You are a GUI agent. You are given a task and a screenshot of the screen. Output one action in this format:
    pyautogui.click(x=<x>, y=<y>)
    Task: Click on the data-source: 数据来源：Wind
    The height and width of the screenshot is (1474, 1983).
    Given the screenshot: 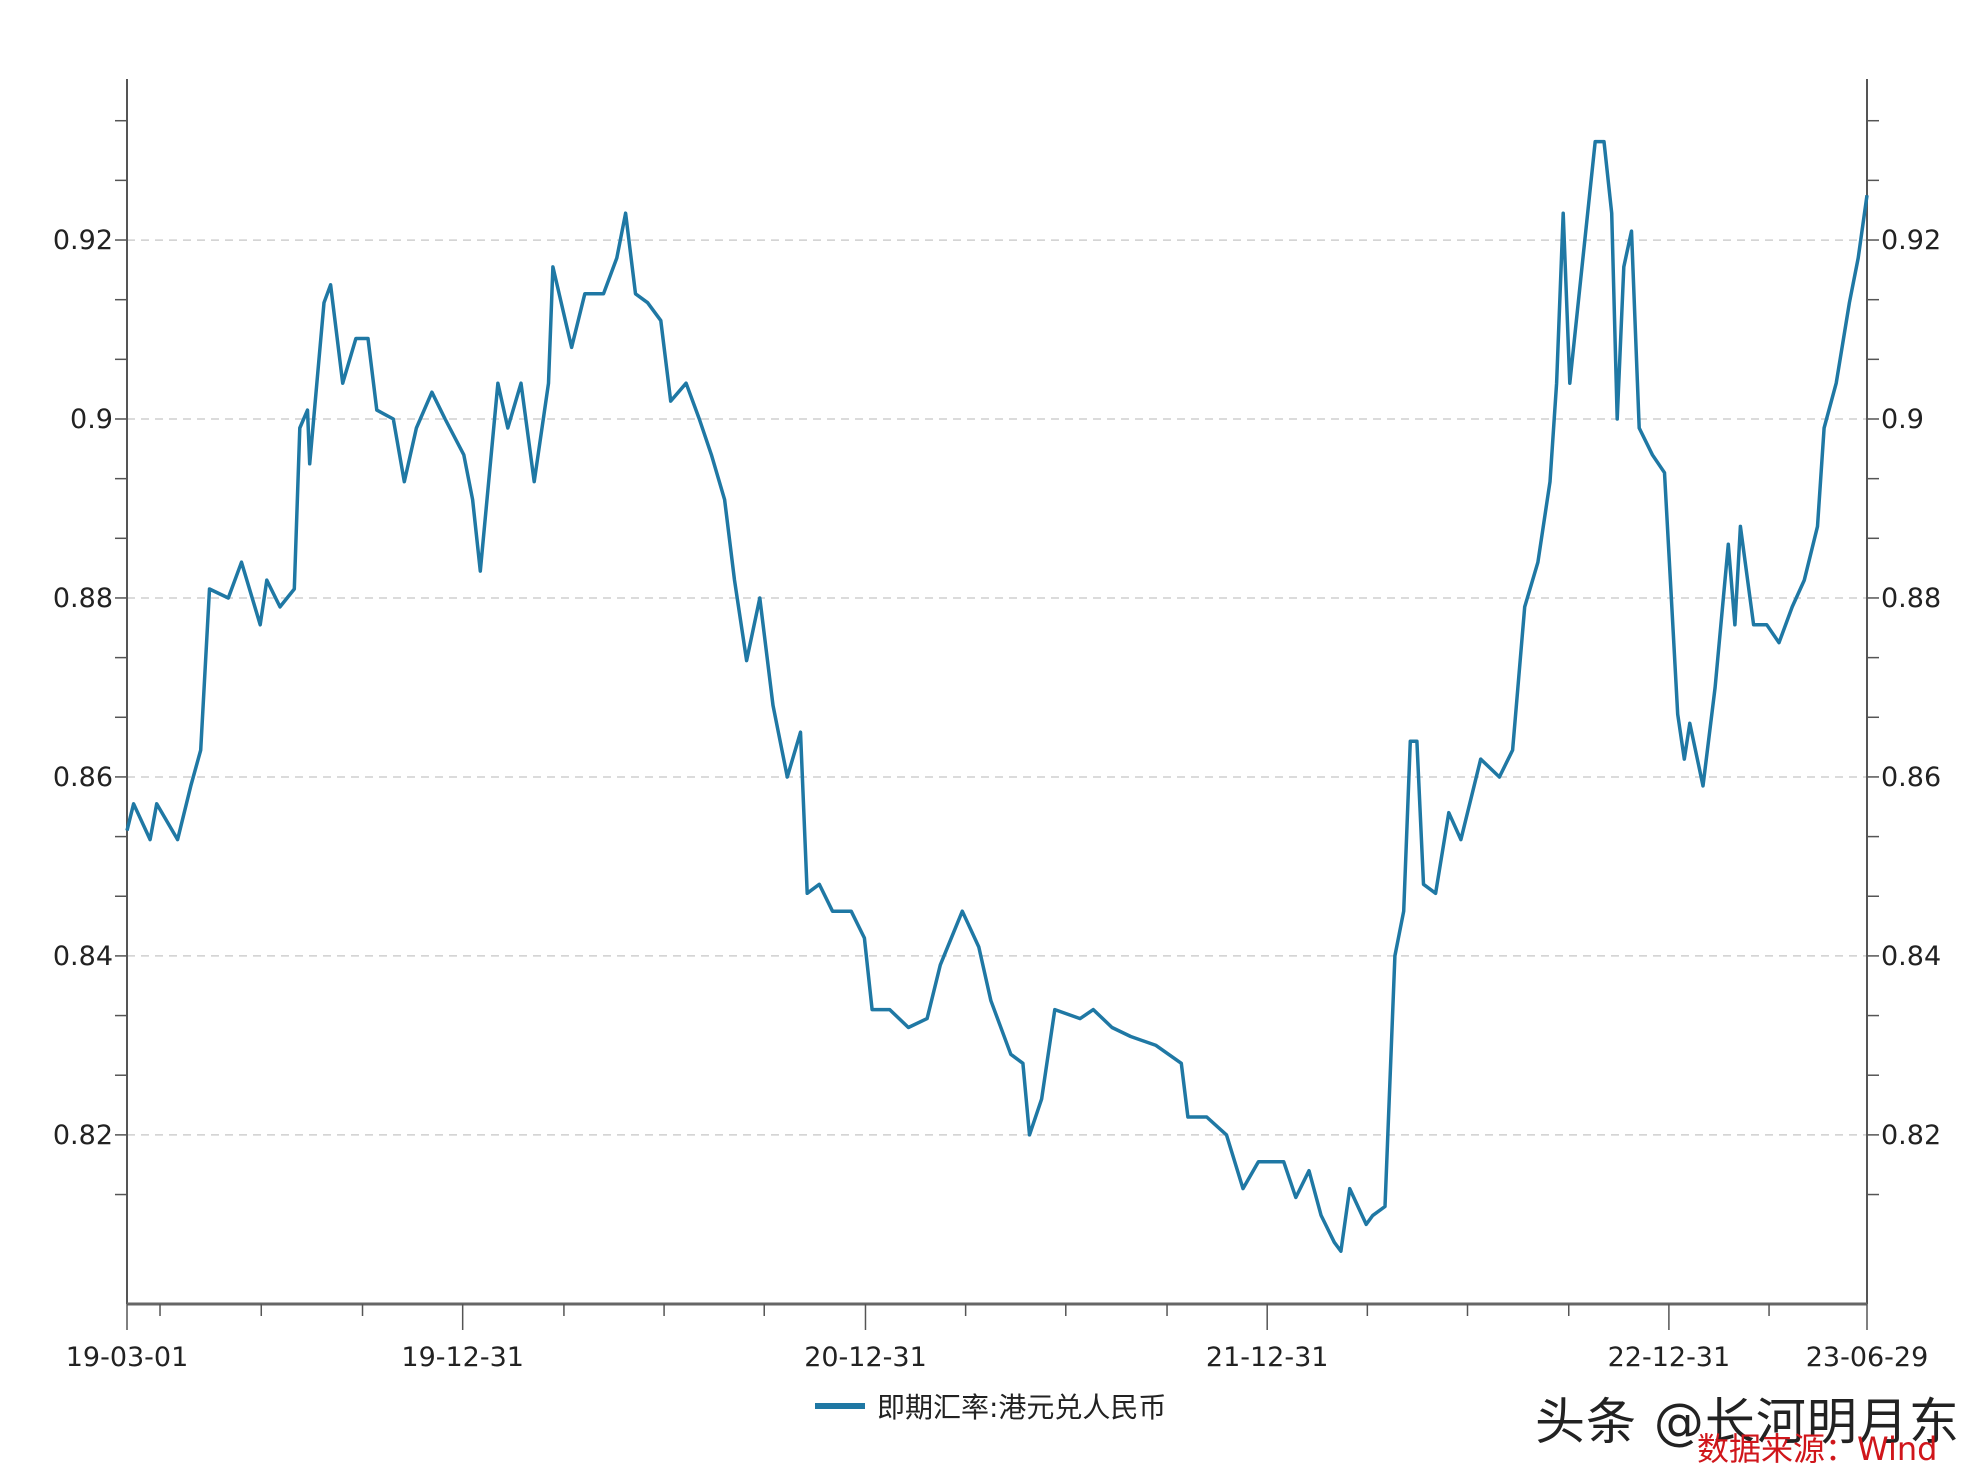 What is the action you would take?
    pyautogui.click(x=1817, y=1449)
    